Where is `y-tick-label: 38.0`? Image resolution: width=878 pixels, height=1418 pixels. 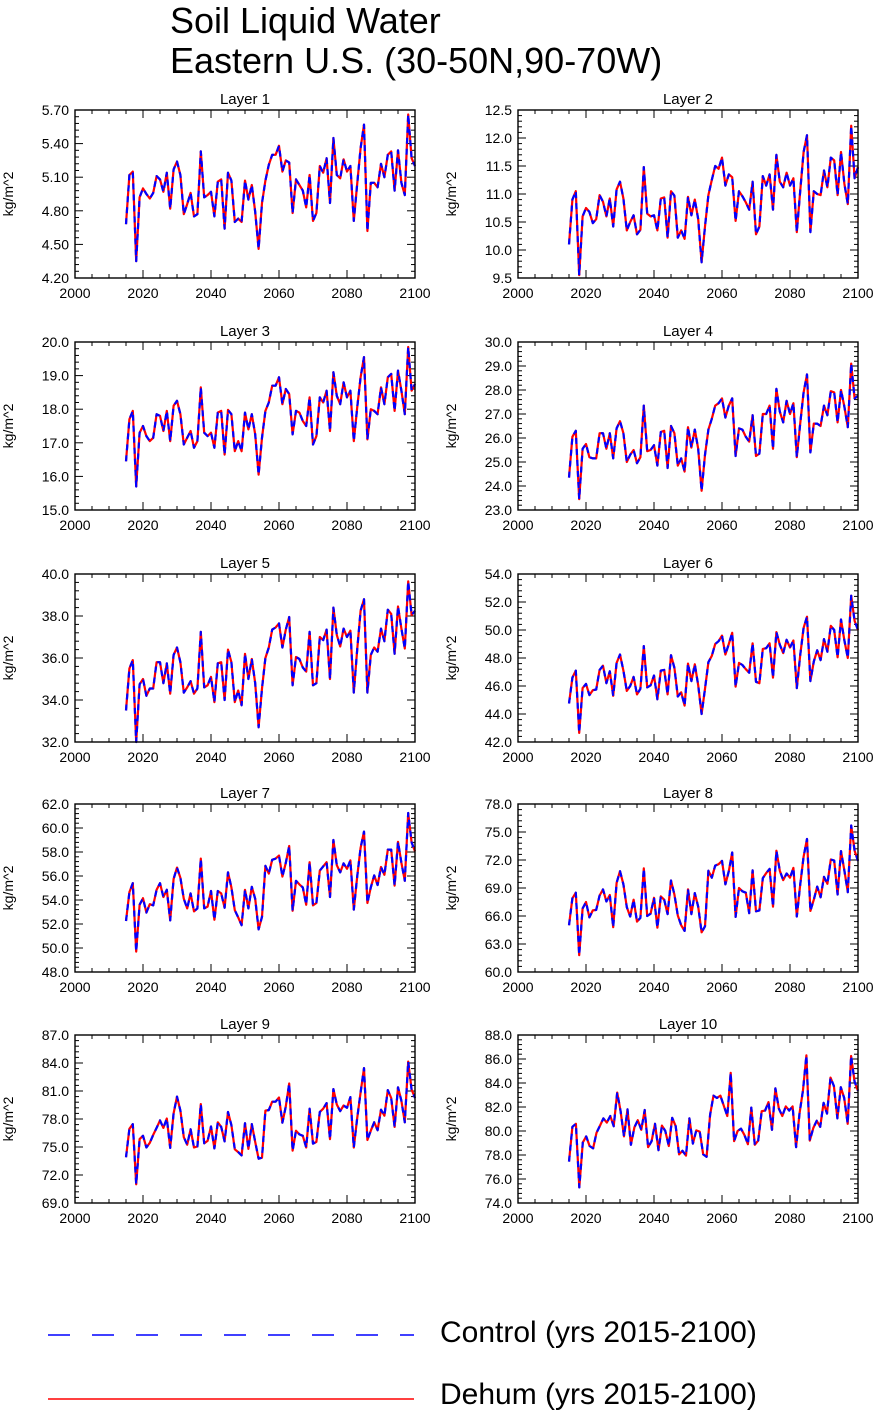
y-tick-label: 38.0 is located at coordinates (55, 616).